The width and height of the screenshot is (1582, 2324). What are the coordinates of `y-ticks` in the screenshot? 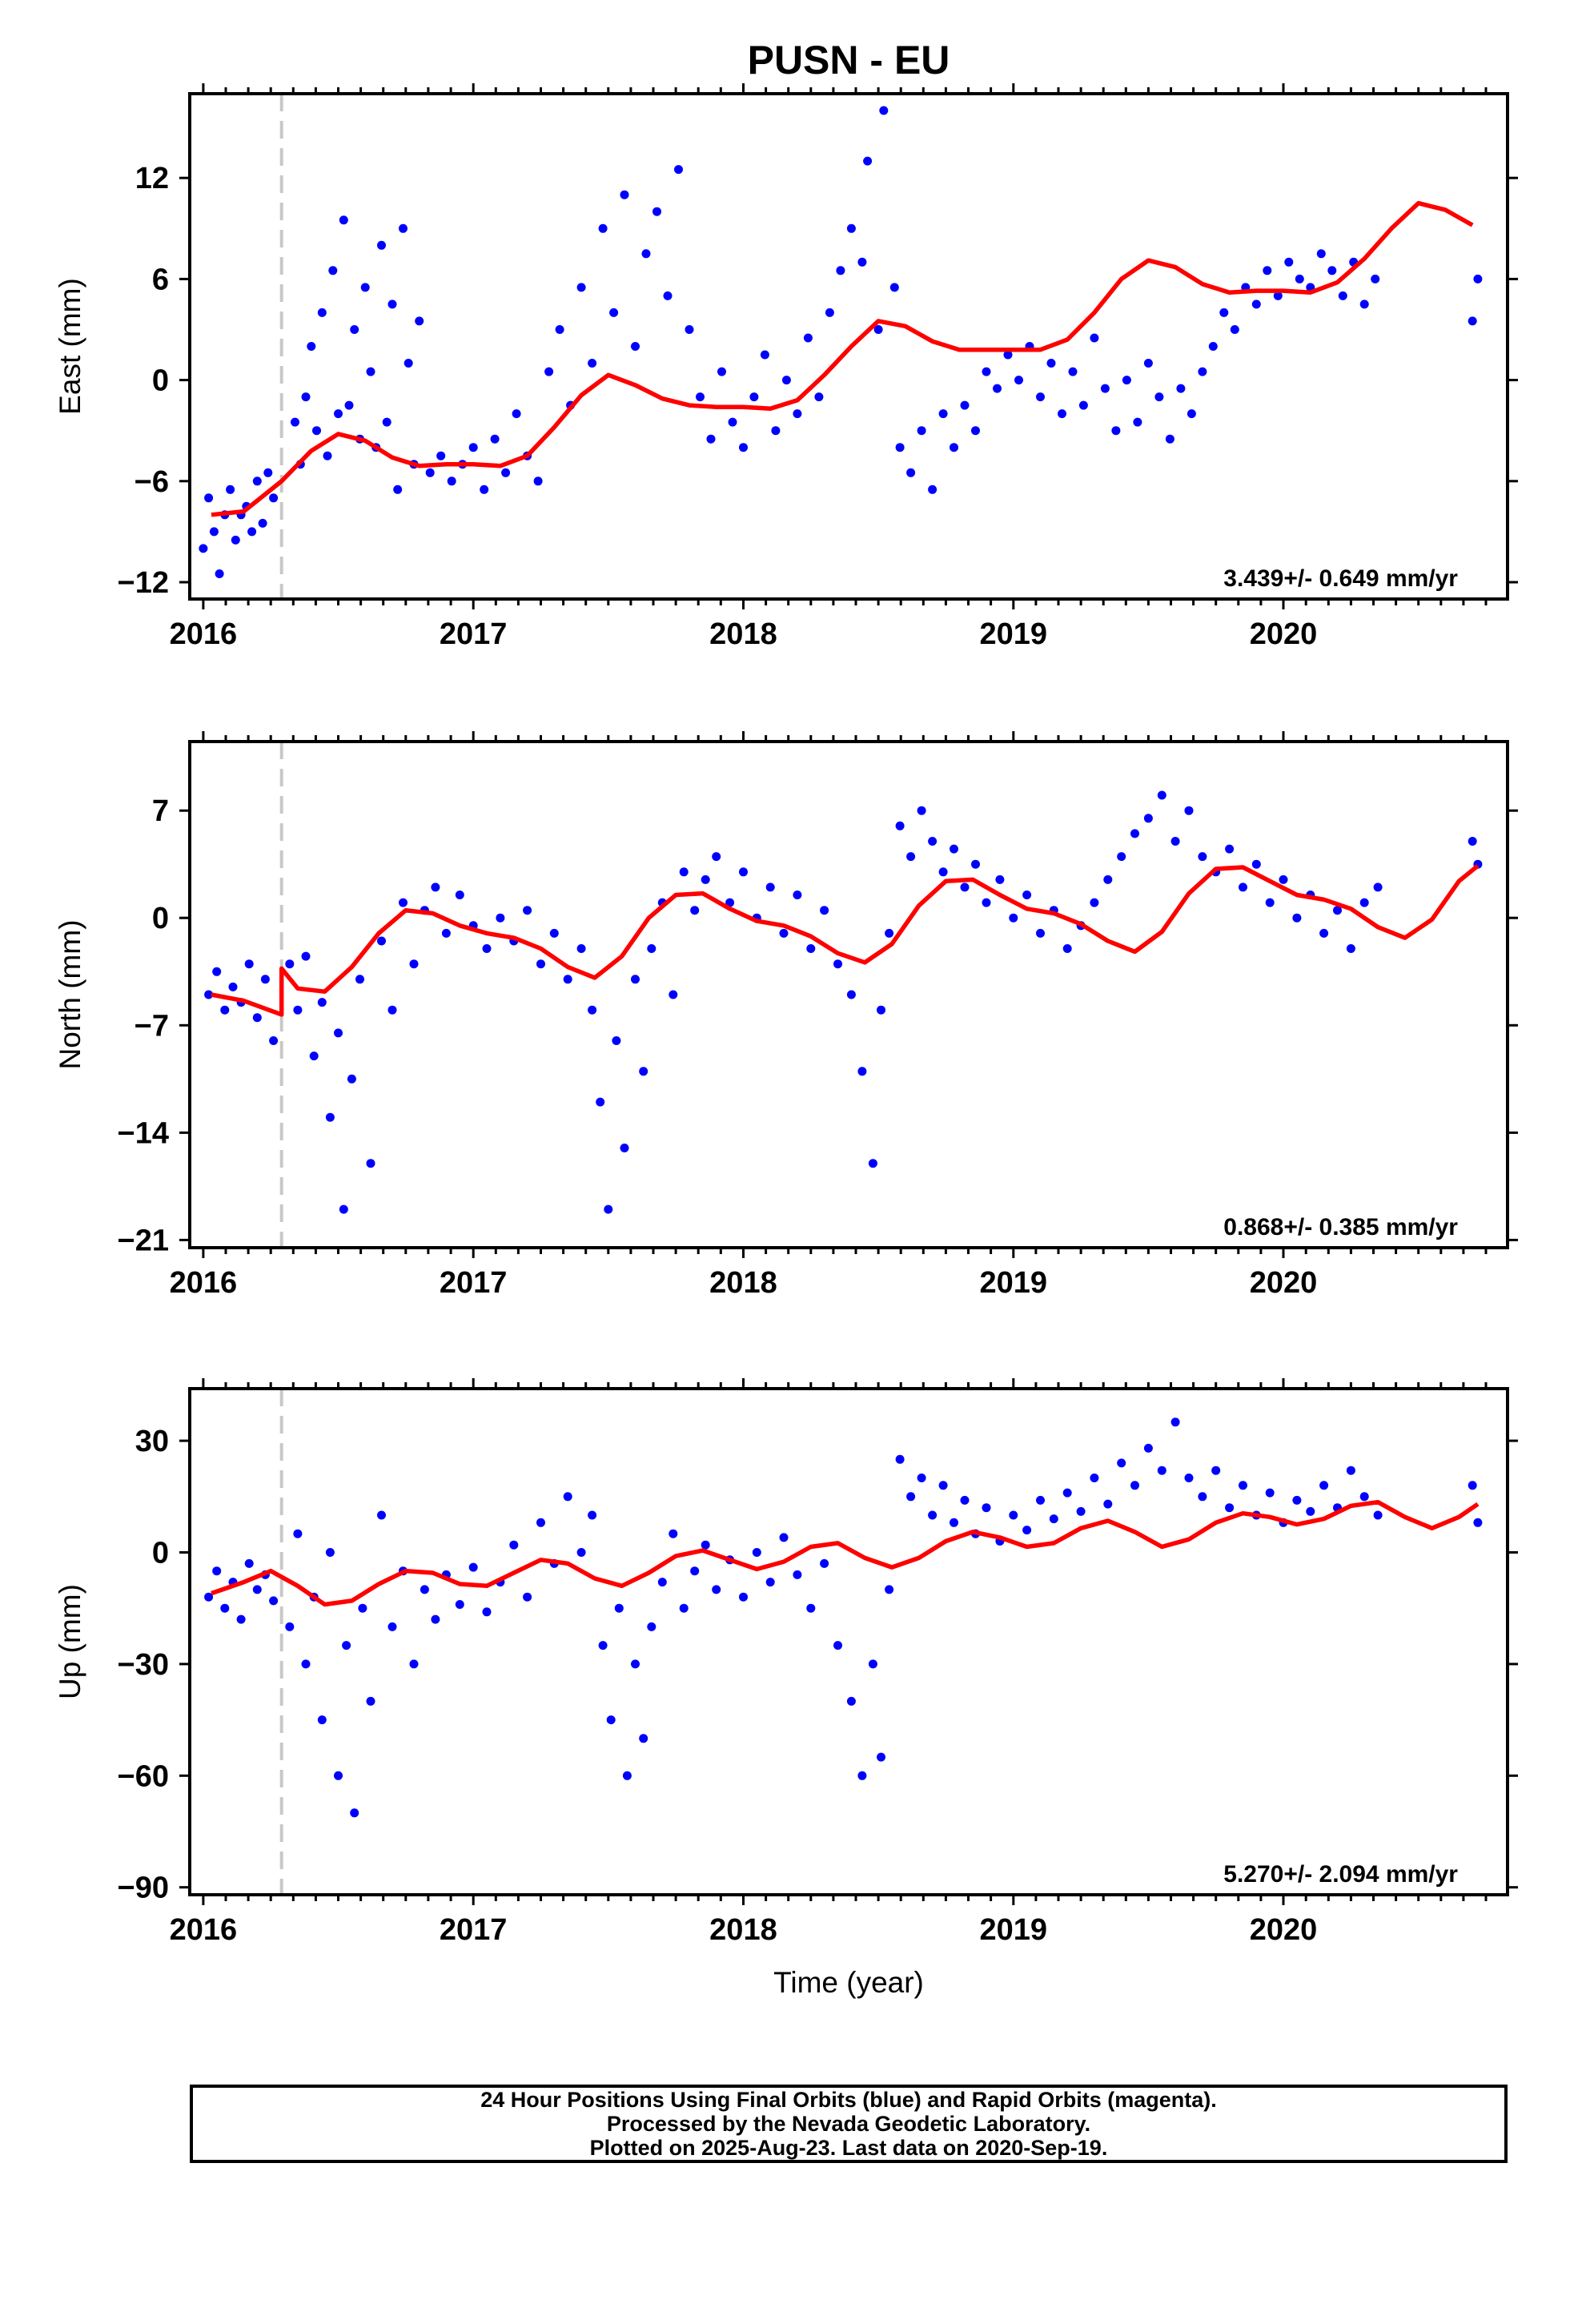 It's located at (848, 380).